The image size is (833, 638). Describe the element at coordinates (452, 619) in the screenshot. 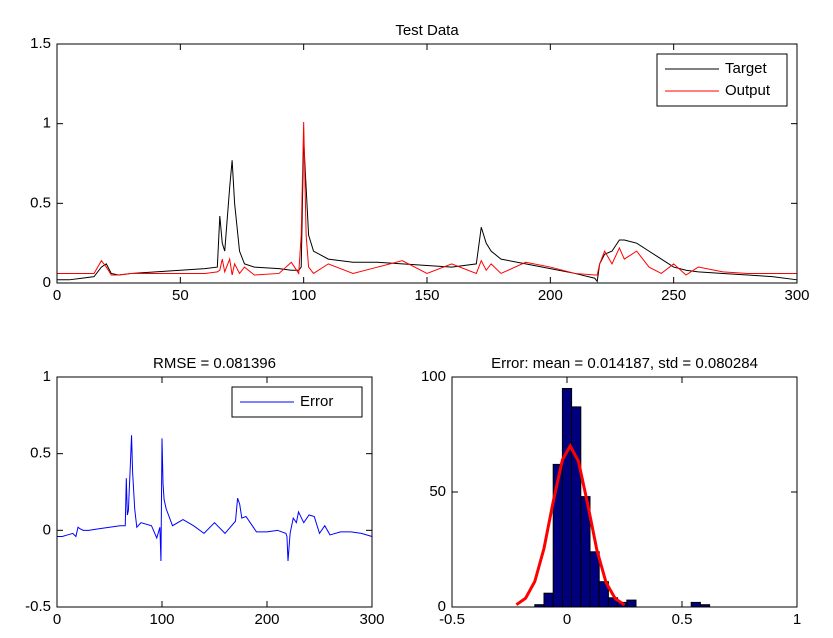

I see `x-tick-label: -0.5` at that location.